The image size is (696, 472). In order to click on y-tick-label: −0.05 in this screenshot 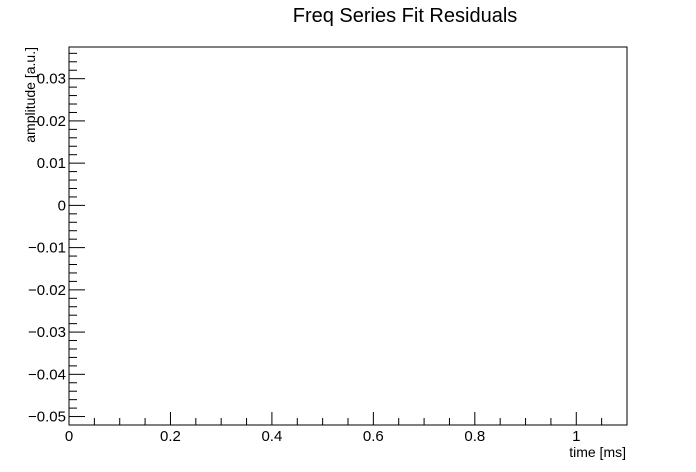, I will do `click(47, 417)`.